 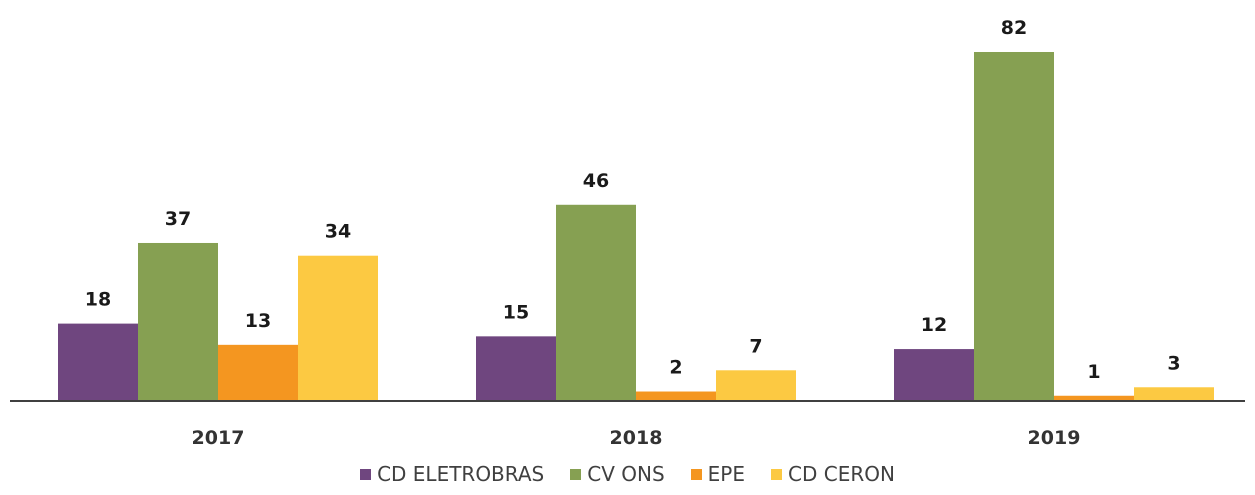 I want to click on category-label-2018: 2018, so click(x=636, y=438).